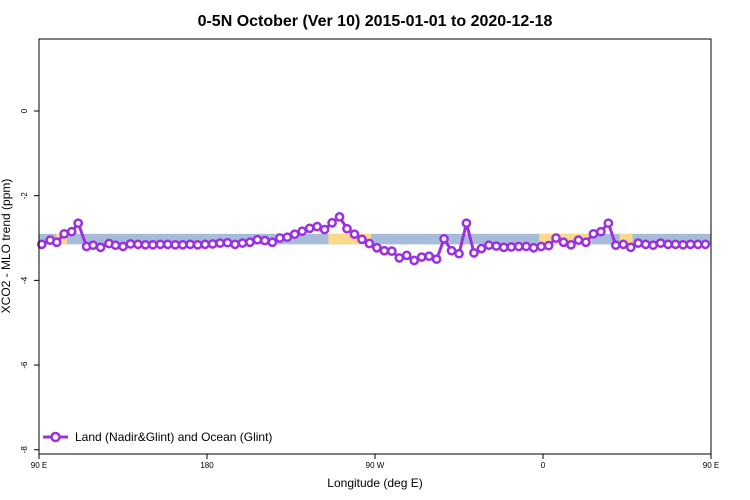 This screenshot has width=750, height=500. I want to click on series-layer, so click(373, 239).